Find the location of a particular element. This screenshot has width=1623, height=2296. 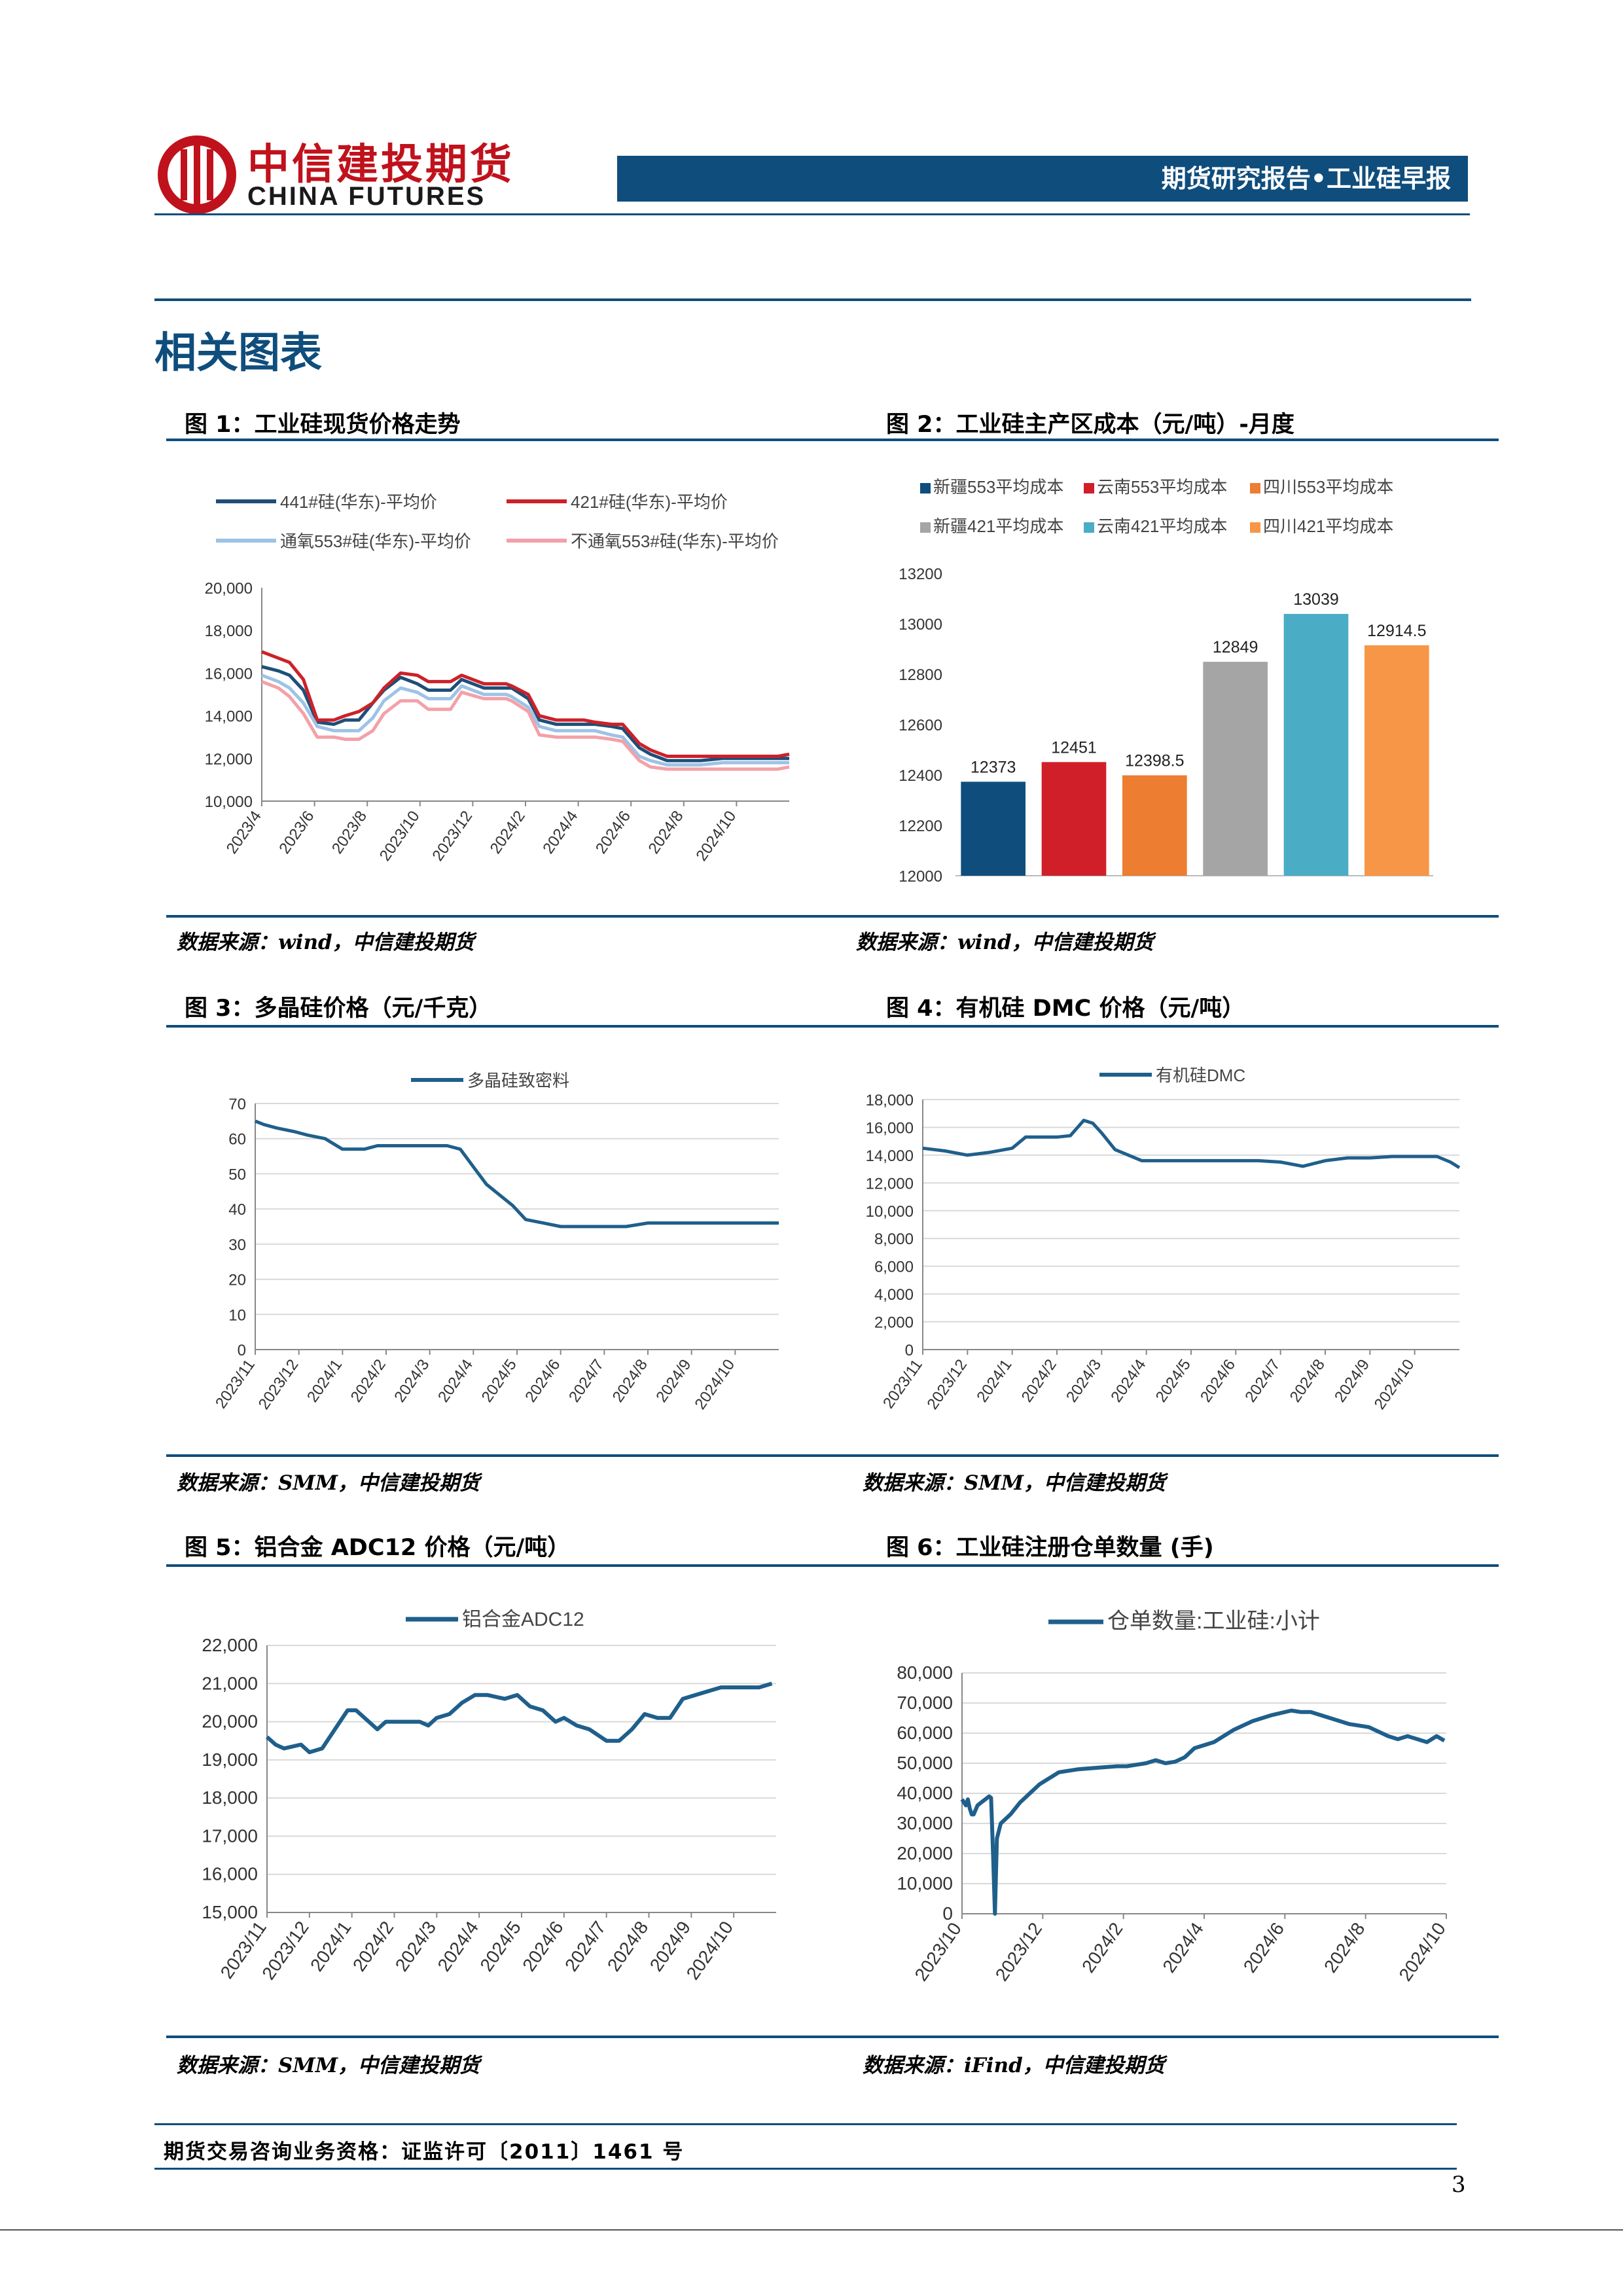

x-tick-label: 2024/2 is located at coordinates (508, 832).